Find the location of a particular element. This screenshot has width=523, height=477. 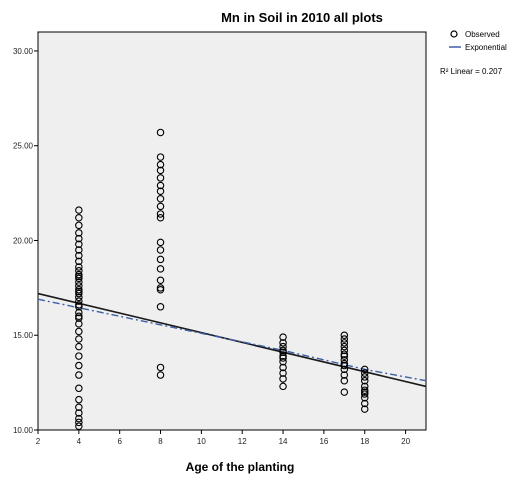

x-tick-label: 12 is located at coordinates (242, 441).